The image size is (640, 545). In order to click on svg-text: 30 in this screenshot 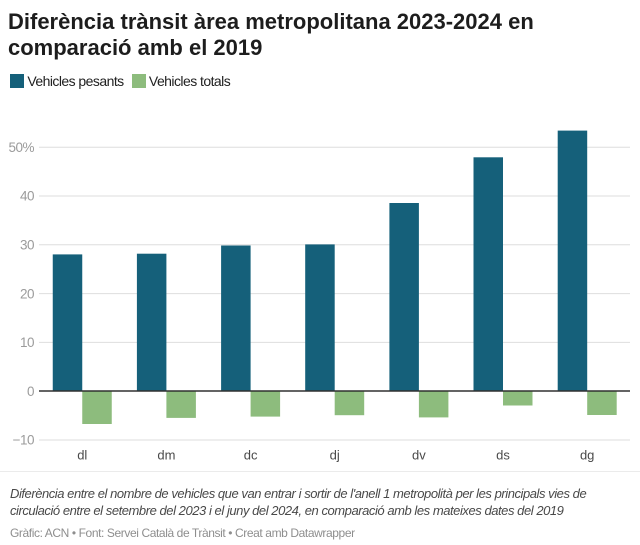, I will do `click(27, 245)`.